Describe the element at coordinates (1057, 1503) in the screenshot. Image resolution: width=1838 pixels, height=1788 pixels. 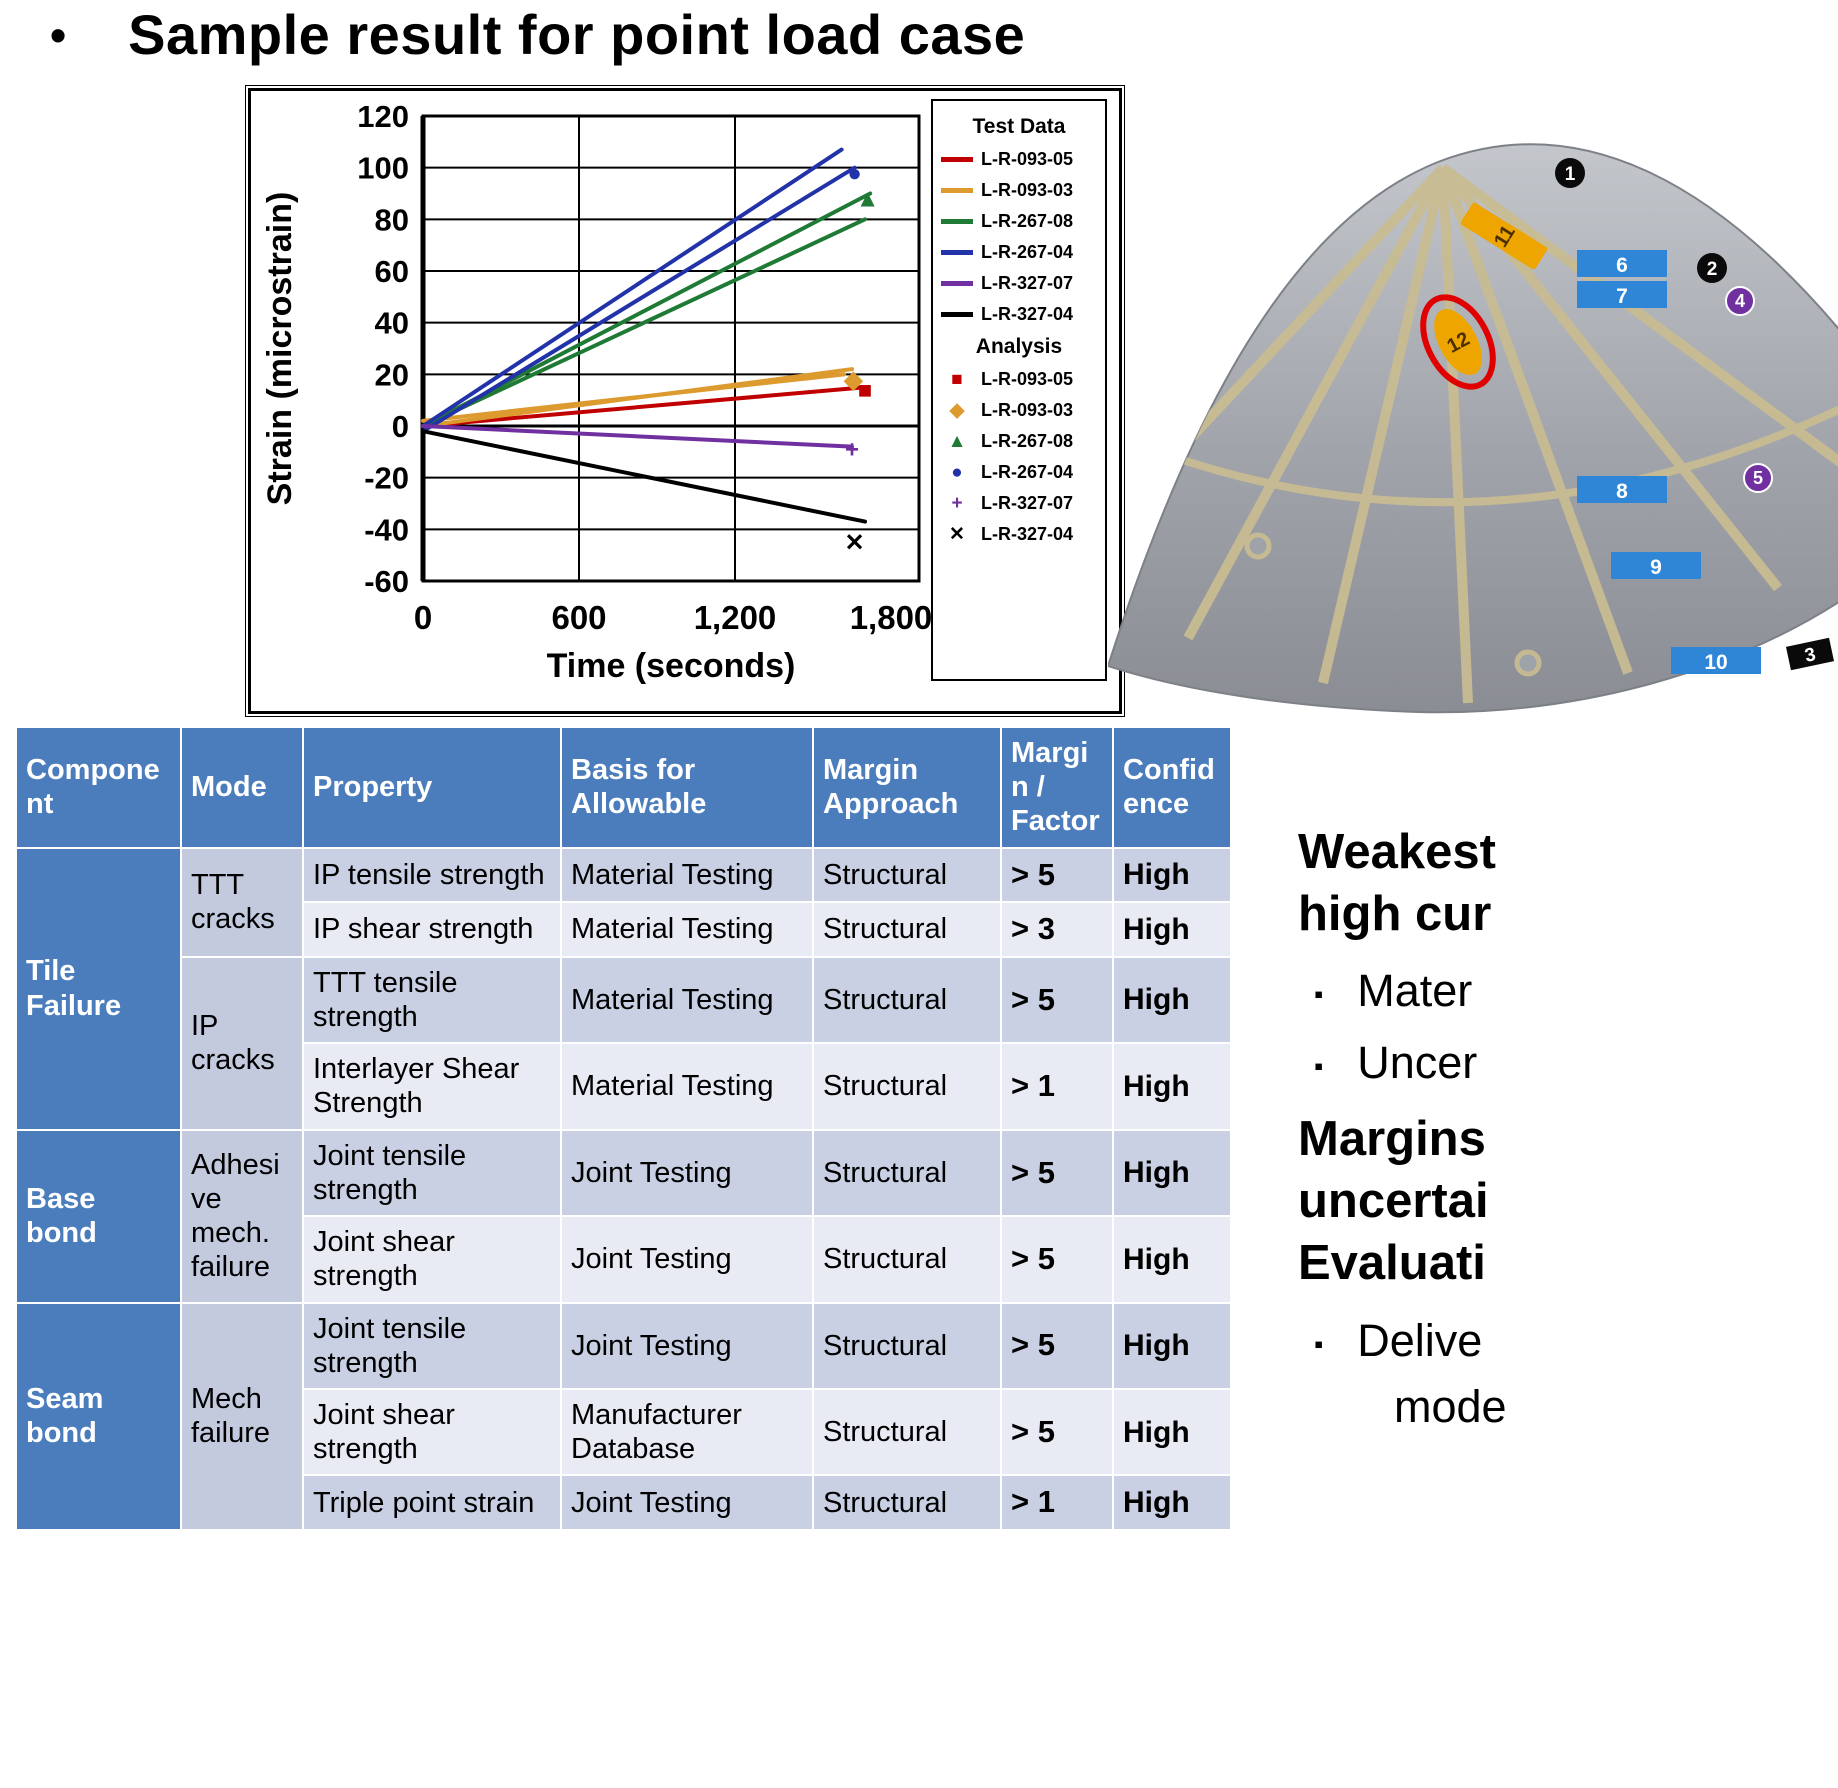
I see `table-cell: > 1` at that location.